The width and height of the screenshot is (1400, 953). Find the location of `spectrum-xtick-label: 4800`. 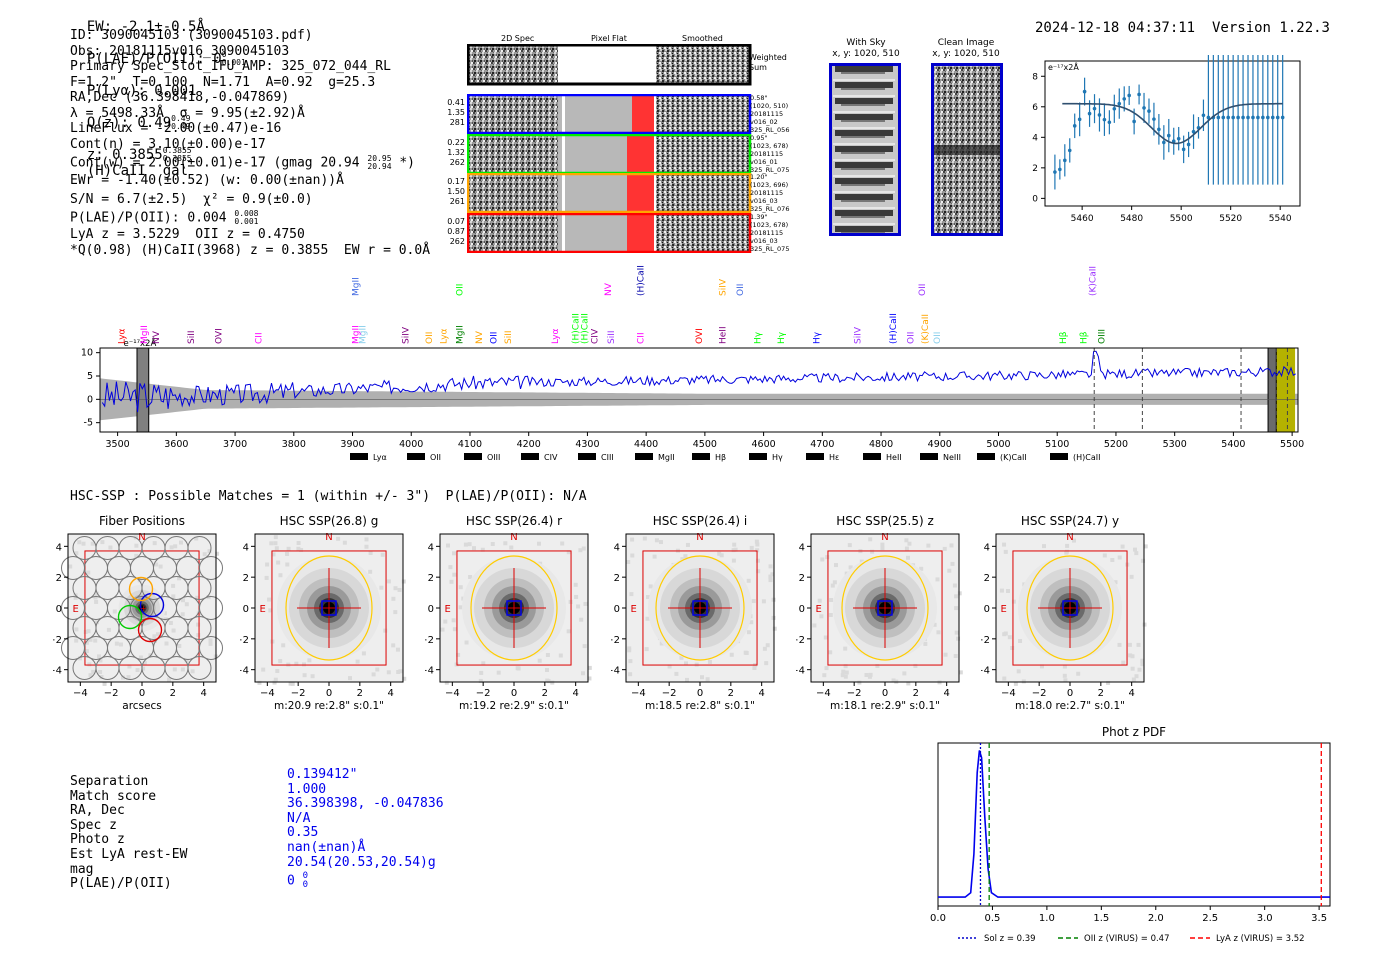

spectrum-xtick-label: 4800 is located at coordinates (881, 444).